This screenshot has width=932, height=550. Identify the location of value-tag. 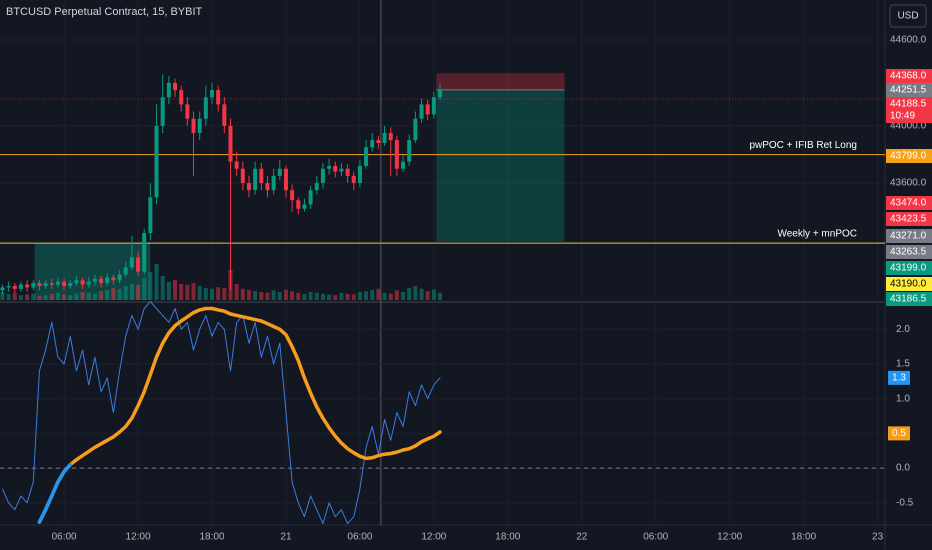
(899, 433).